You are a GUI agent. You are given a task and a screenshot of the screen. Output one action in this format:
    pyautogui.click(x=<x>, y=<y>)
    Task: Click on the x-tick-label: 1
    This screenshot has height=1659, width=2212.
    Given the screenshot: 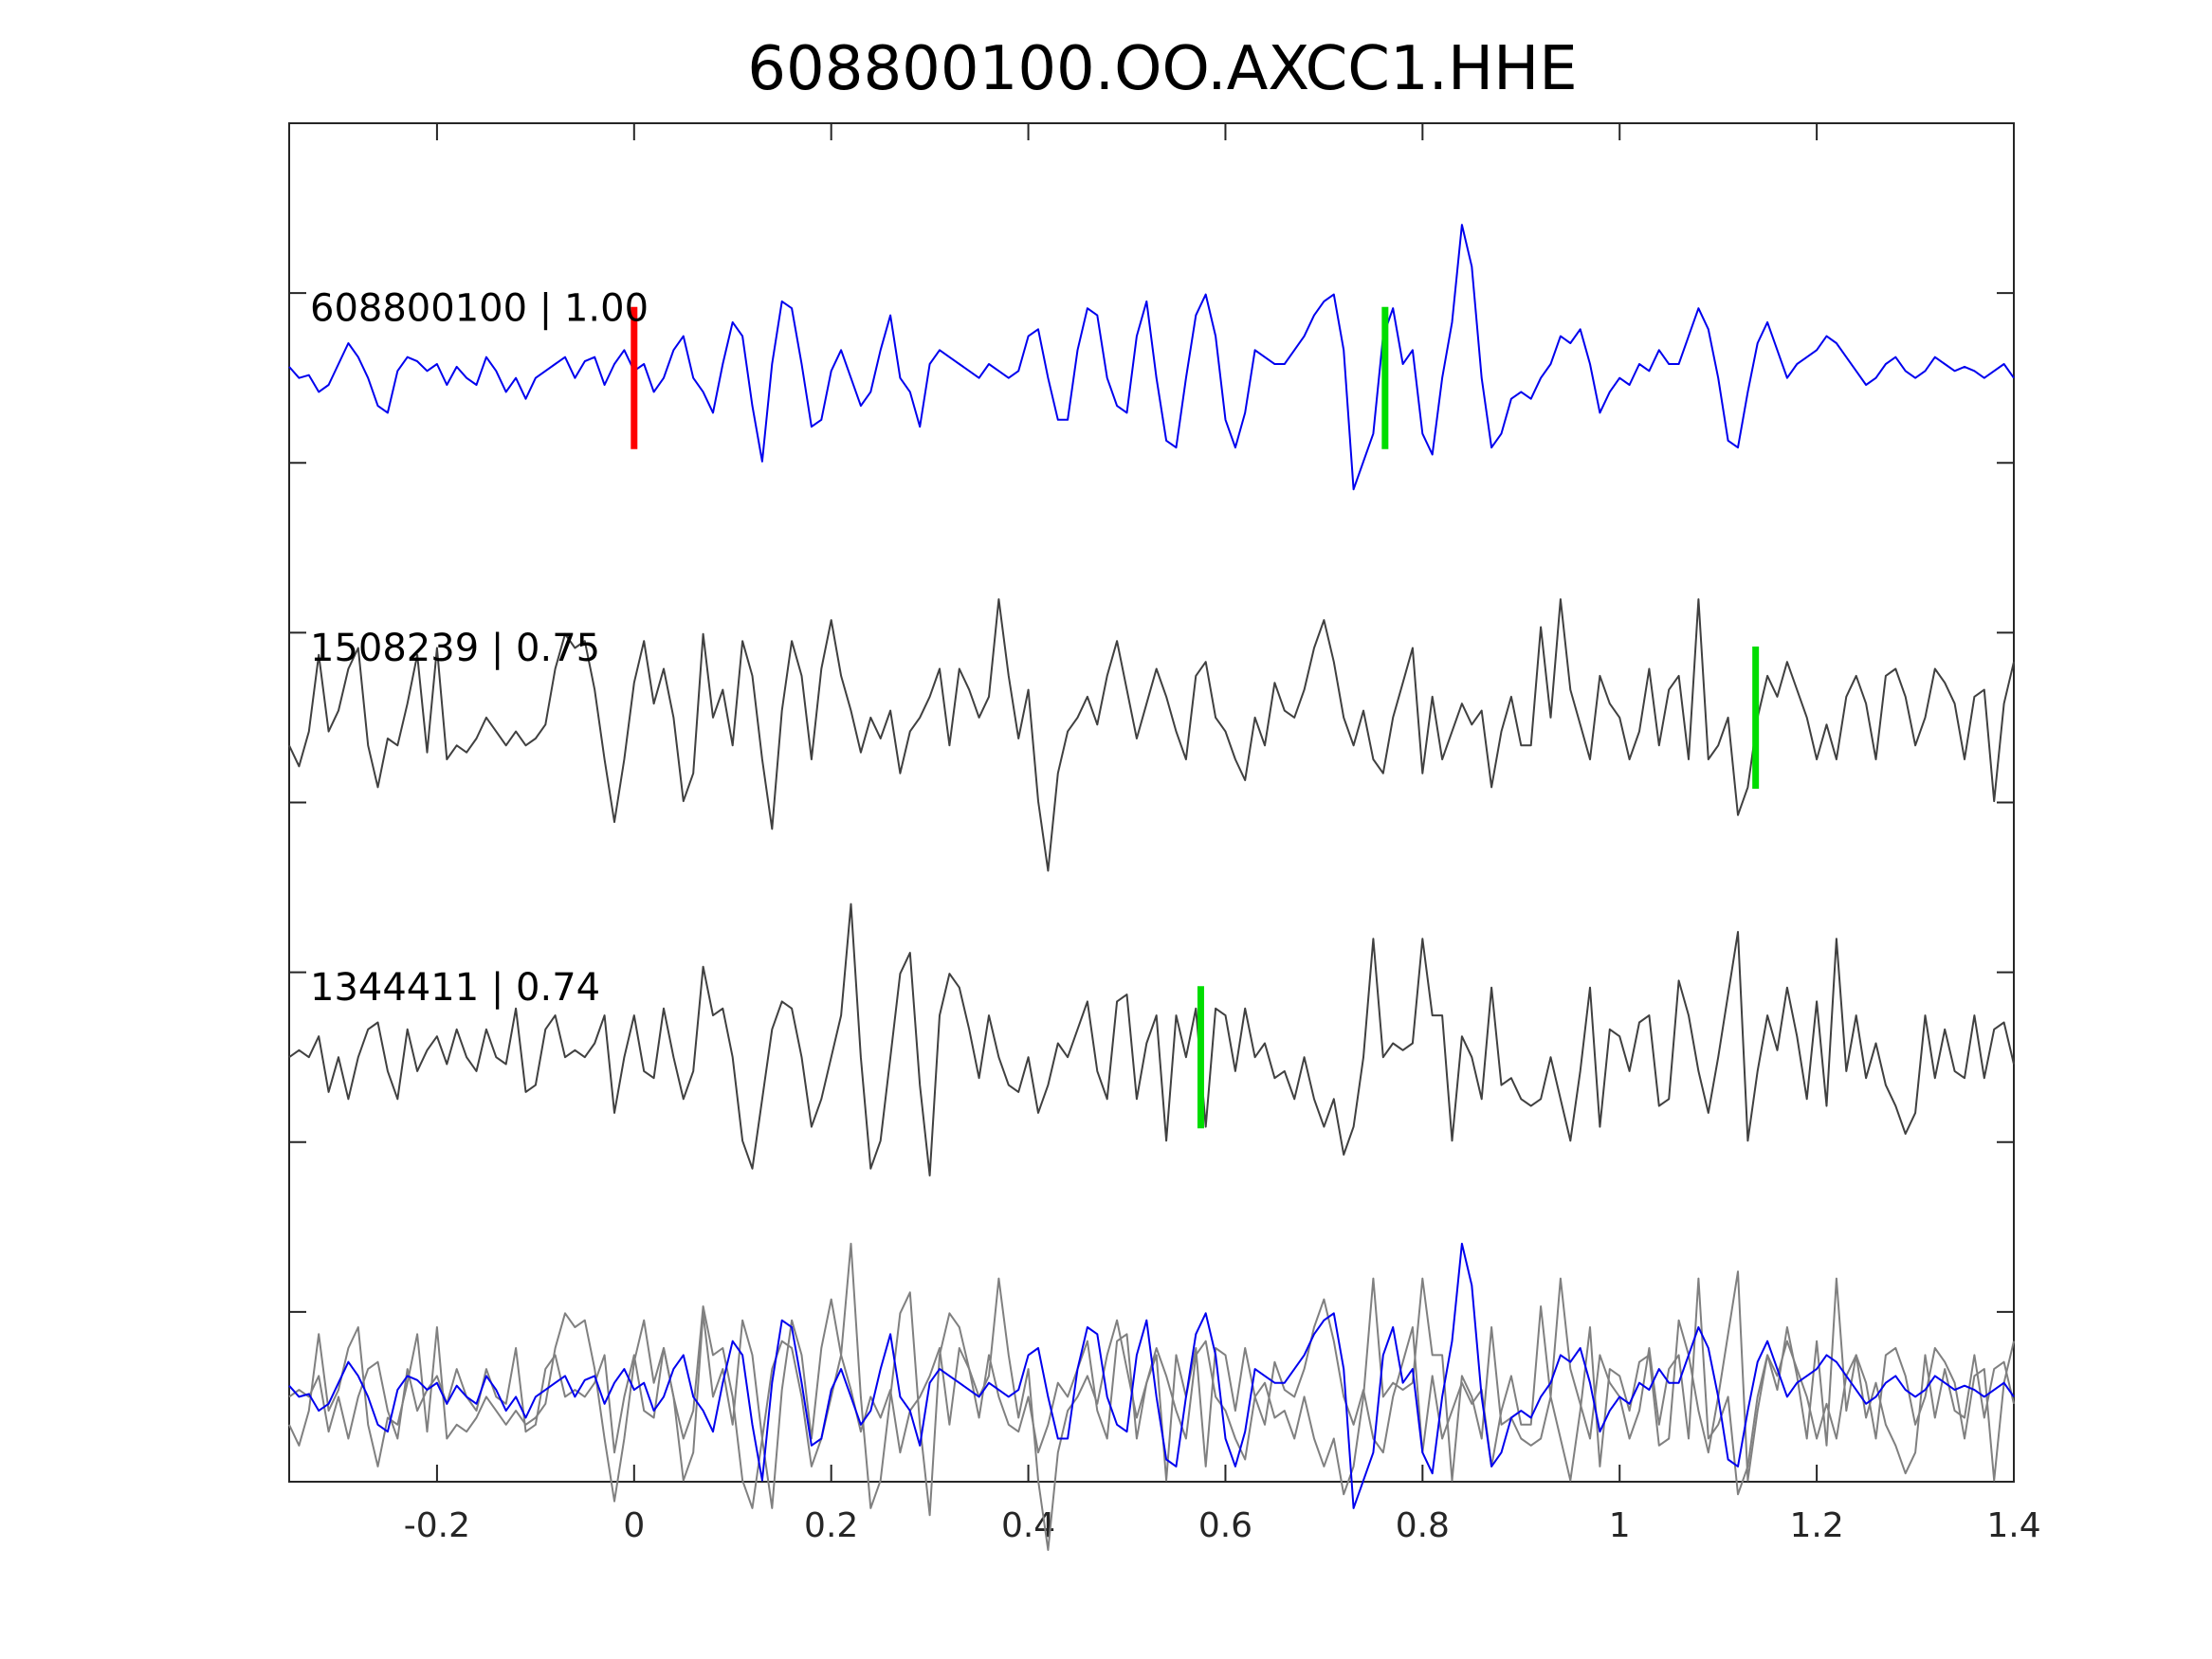 What is the action you would take?
    pyautogui.click(x=1620, y=1525)
    